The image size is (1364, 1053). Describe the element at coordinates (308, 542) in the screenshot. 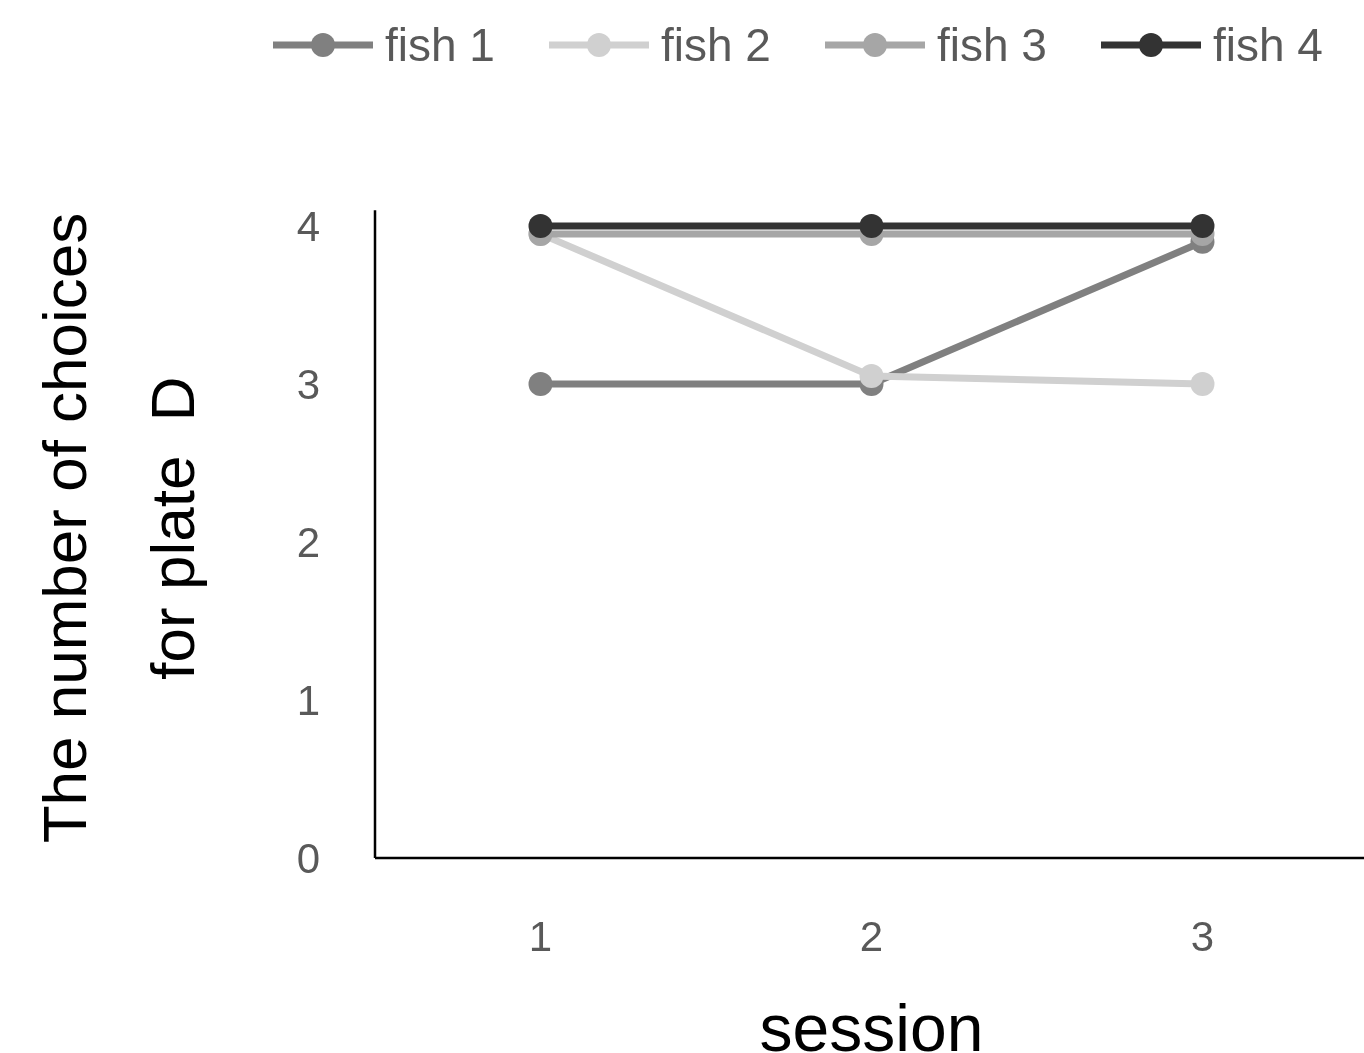

I see `y-tick-label: 2` at that location.